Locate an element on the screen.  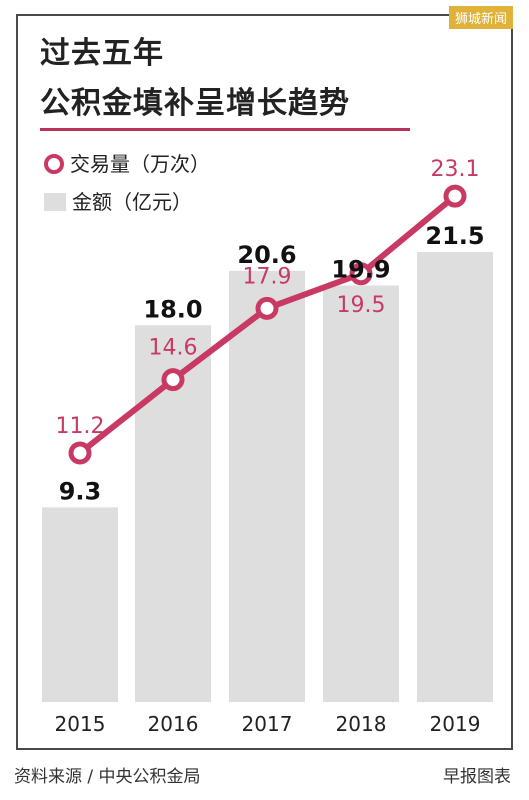
line-label-2018: 19.5 is located at coordinates (361, 305).